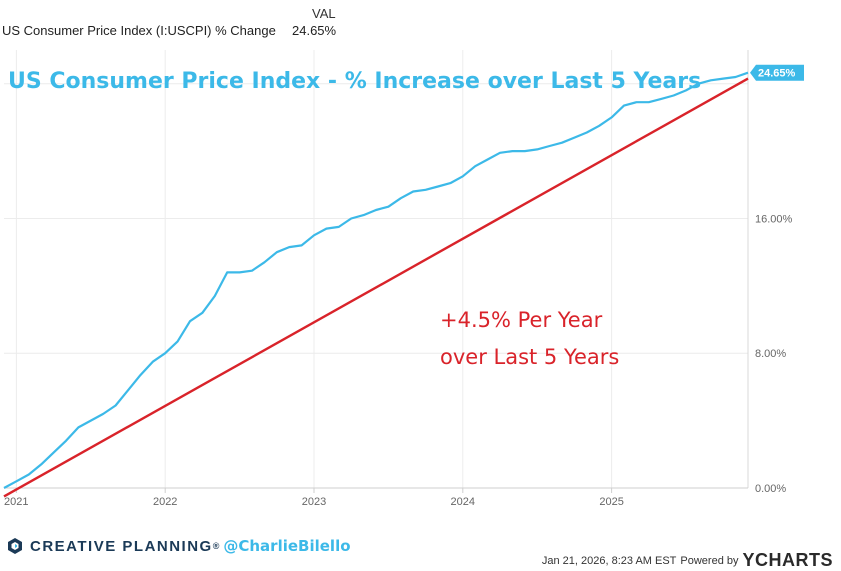 This screenshot has width=841, height=571. What do you see at coordinates (463, 502) in the screenshot?
I see `x-tick-label: 2024` at bounding box center [463, 502].